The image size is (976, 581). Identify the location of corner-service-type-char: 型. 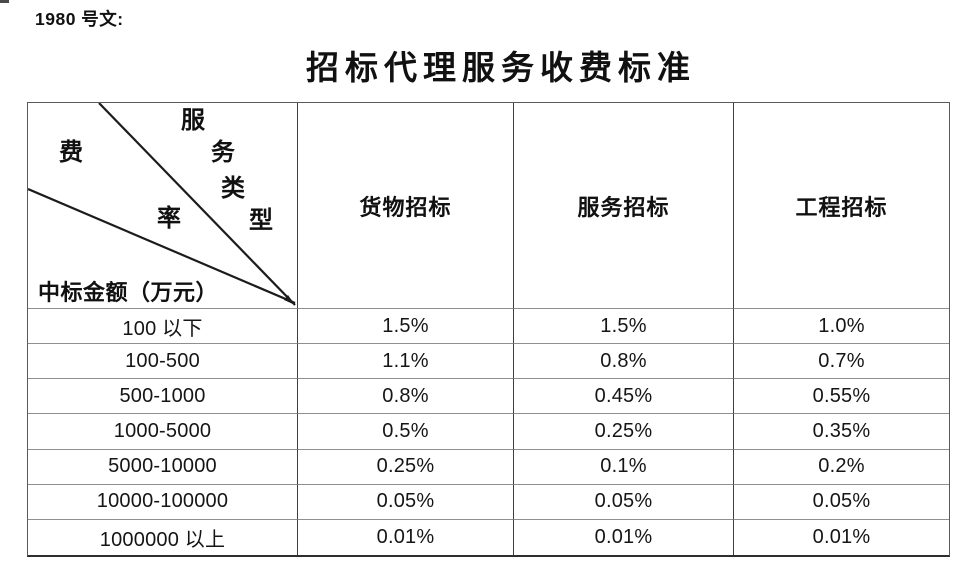
(261, 221).